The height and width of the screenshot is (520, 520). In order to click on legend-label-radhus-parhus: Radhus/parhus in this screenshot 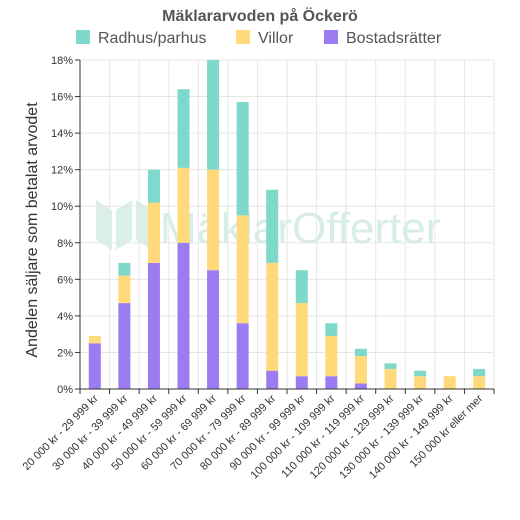, I will do `click(152, 38)`.